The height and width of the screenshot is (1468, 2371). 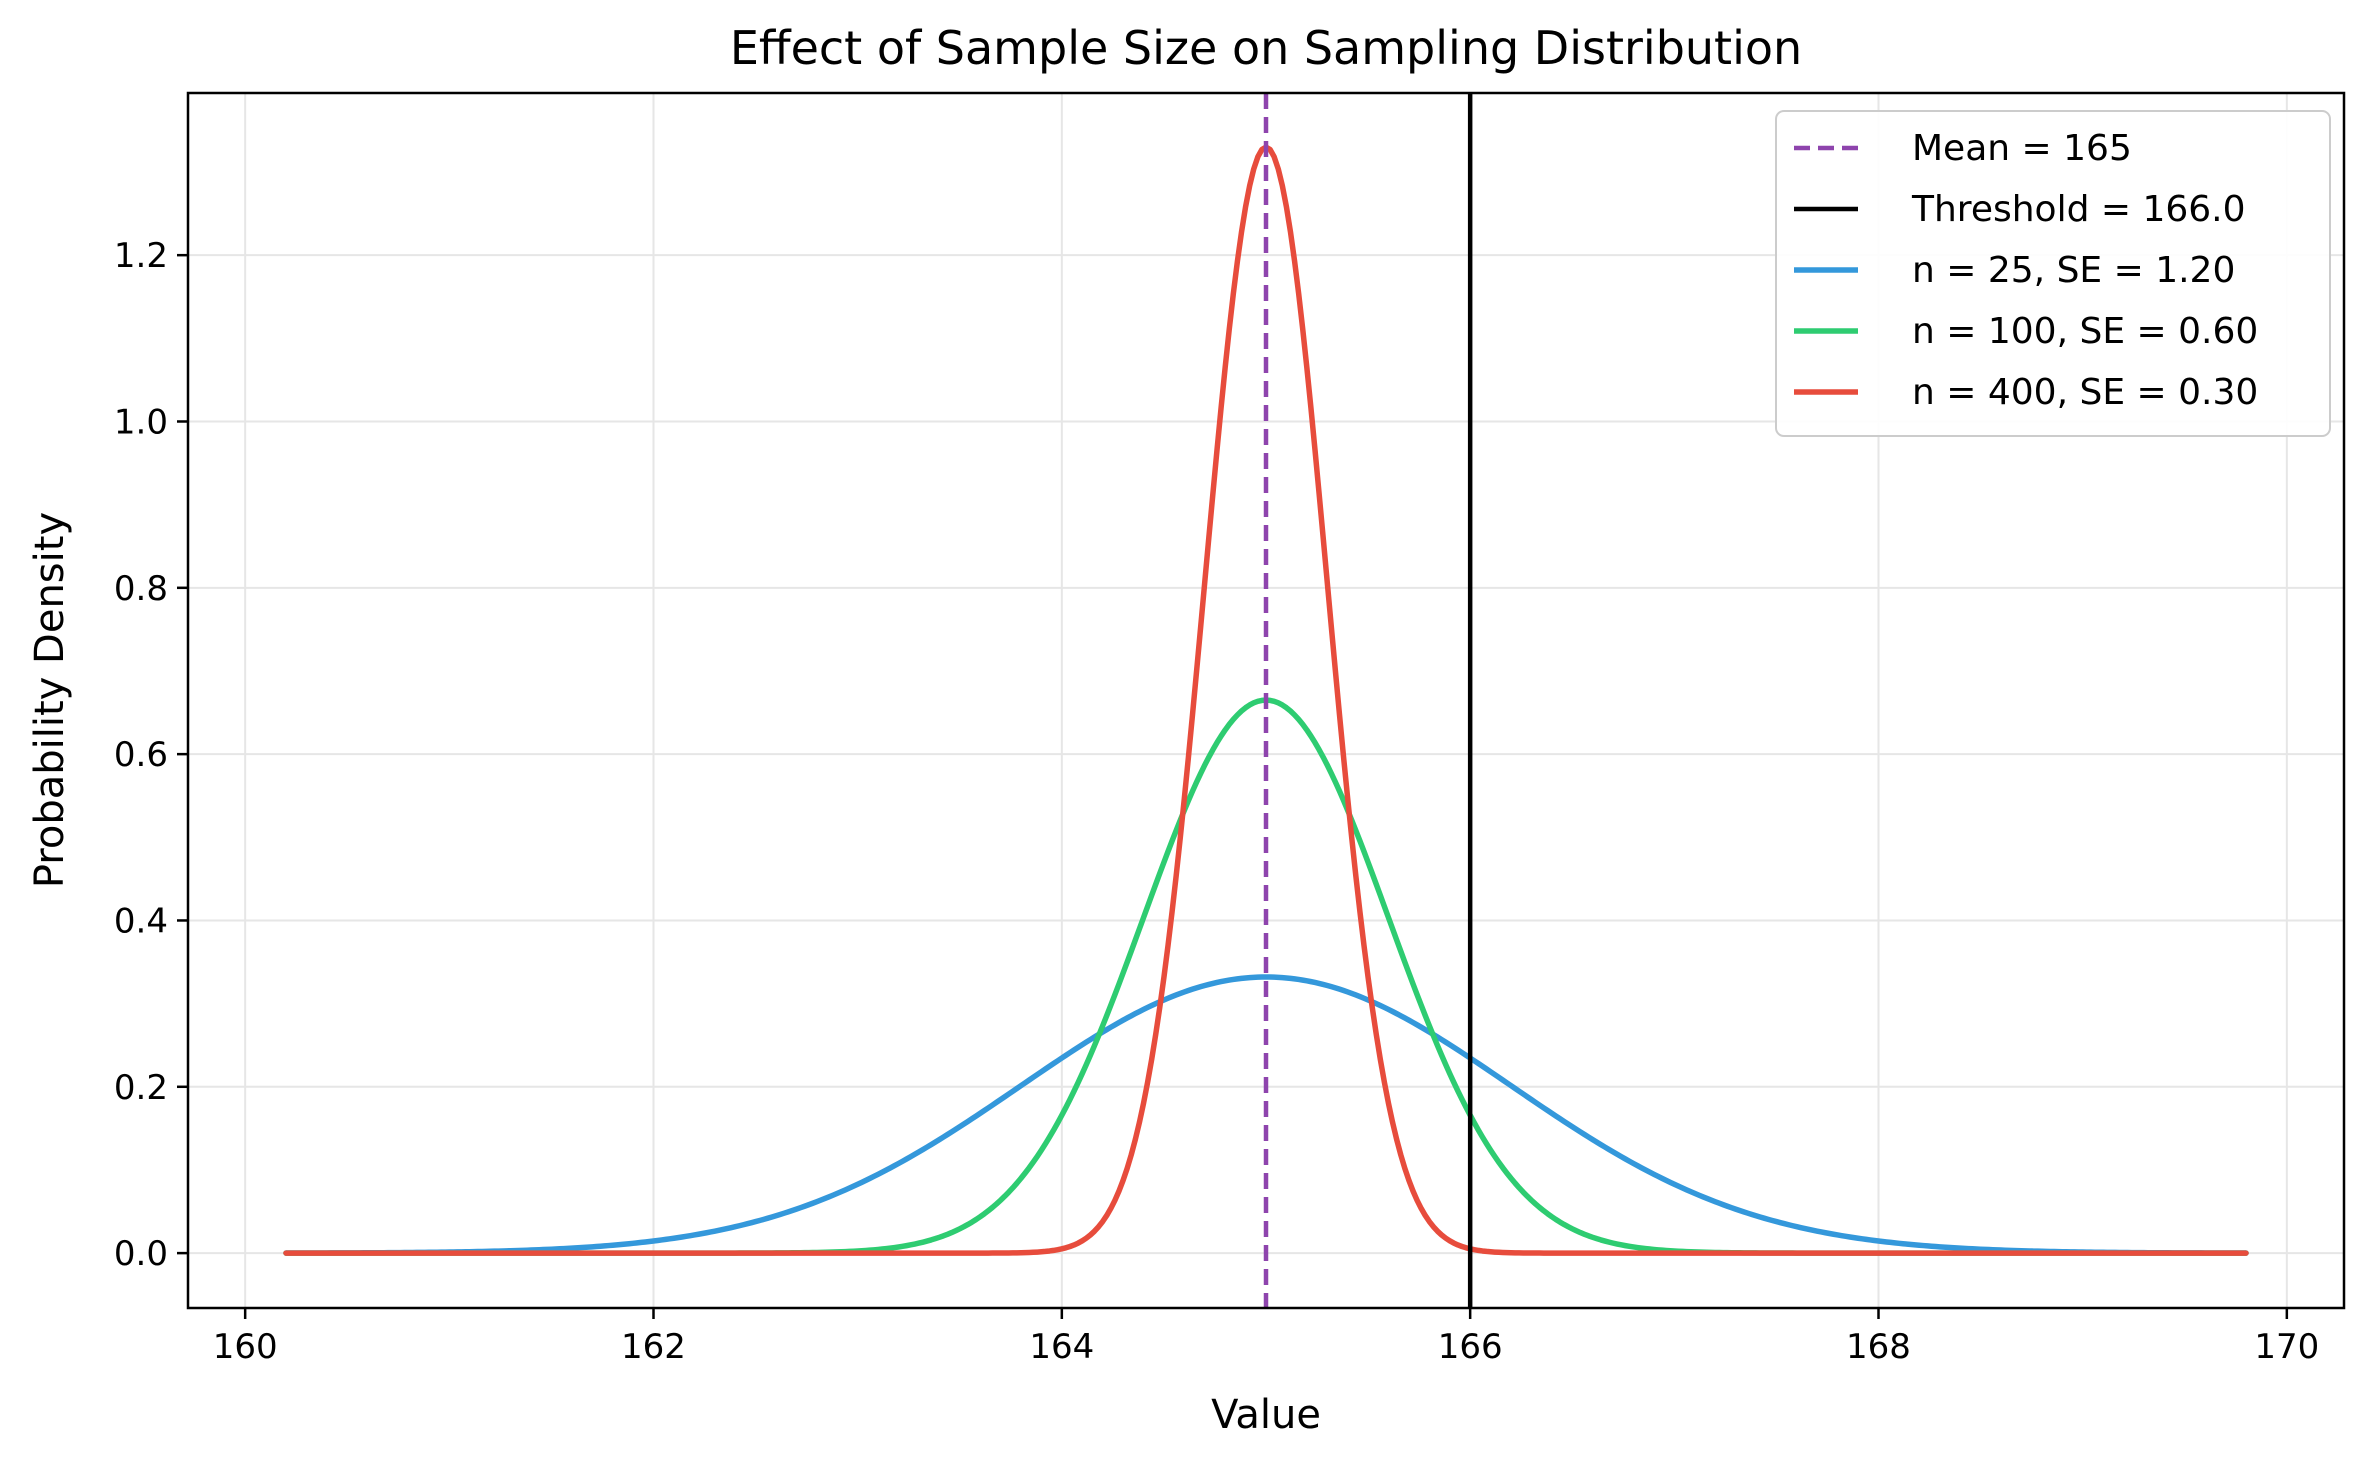 What do you see at coordinates (2286, 1347) in the screenshot?
I see `x-tick-label: 170` at bounding box center [2286, 1347].